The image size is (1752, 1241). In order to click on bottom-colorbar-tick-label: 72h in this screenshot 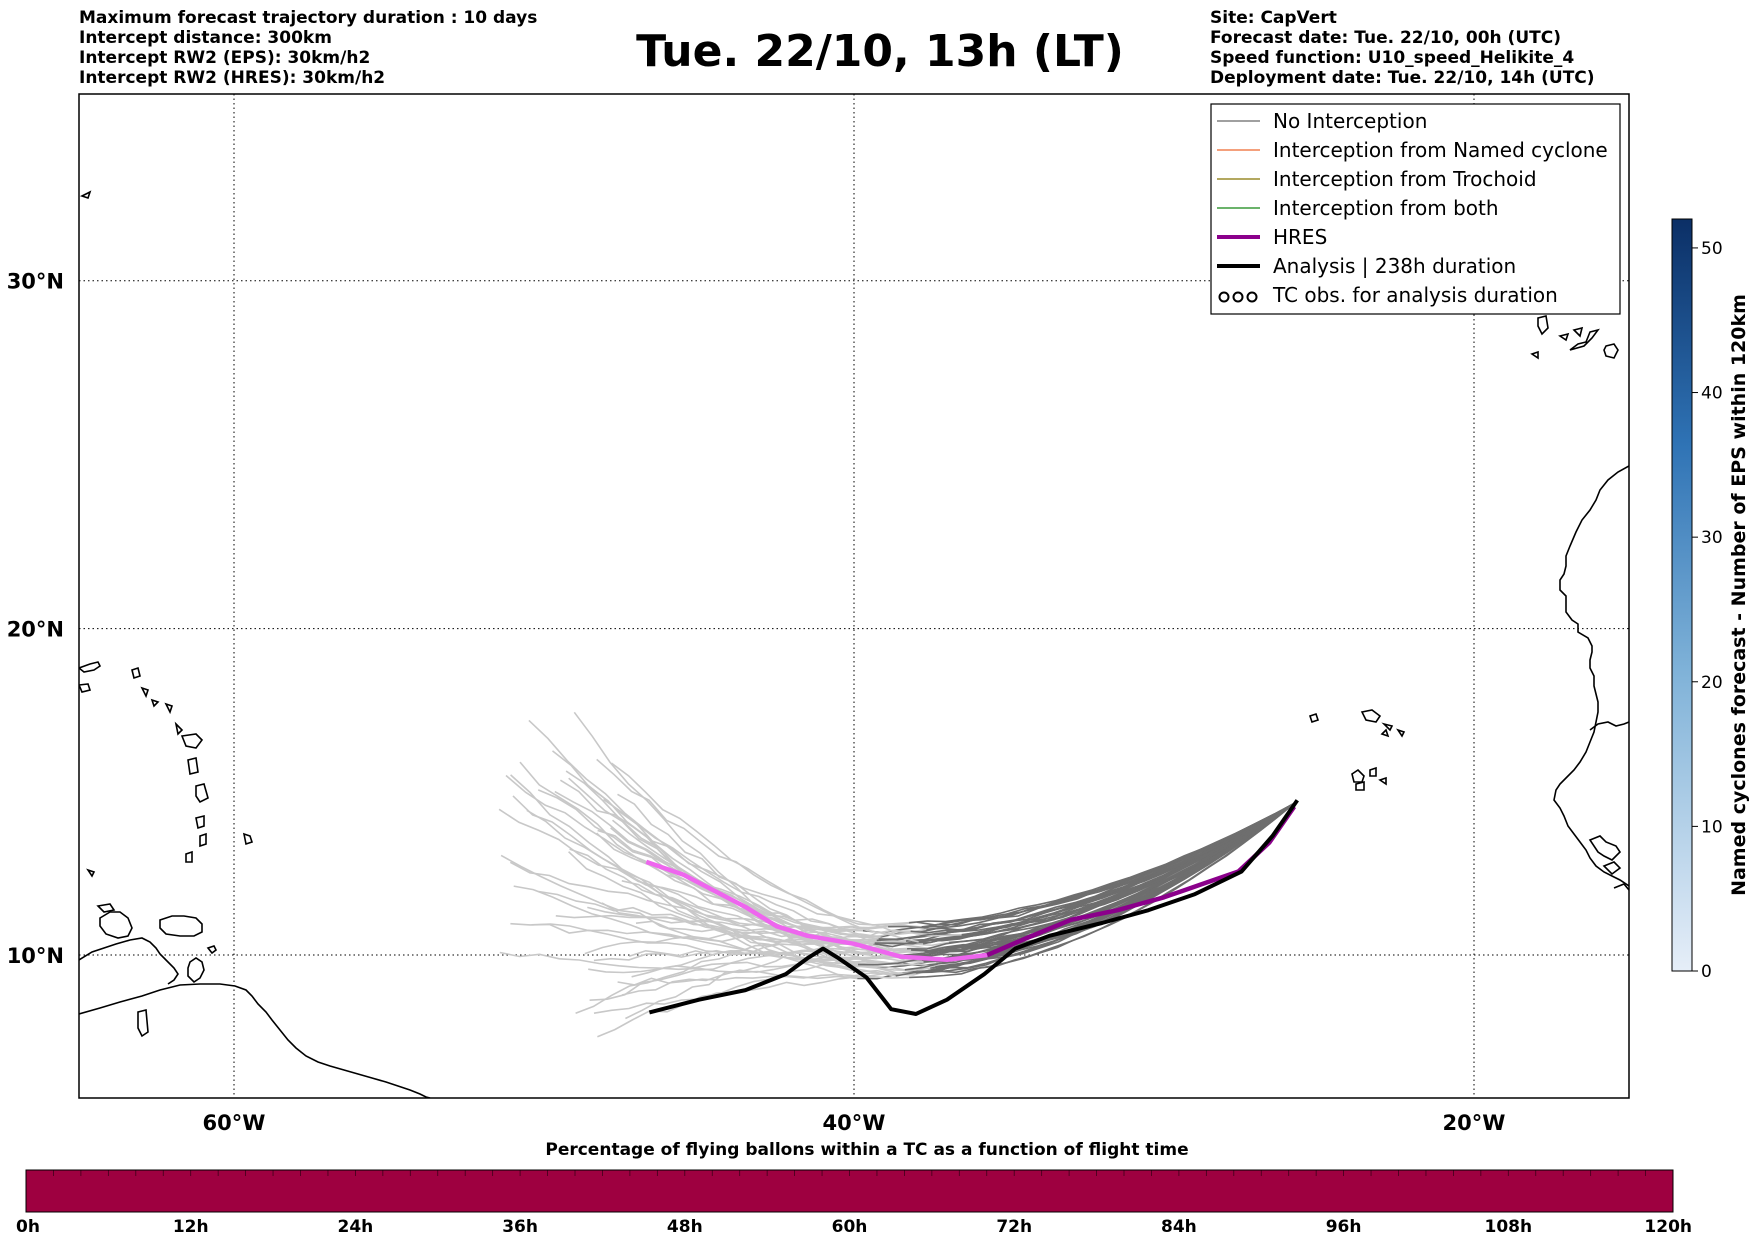, I will do `click(1014, 1227)`.